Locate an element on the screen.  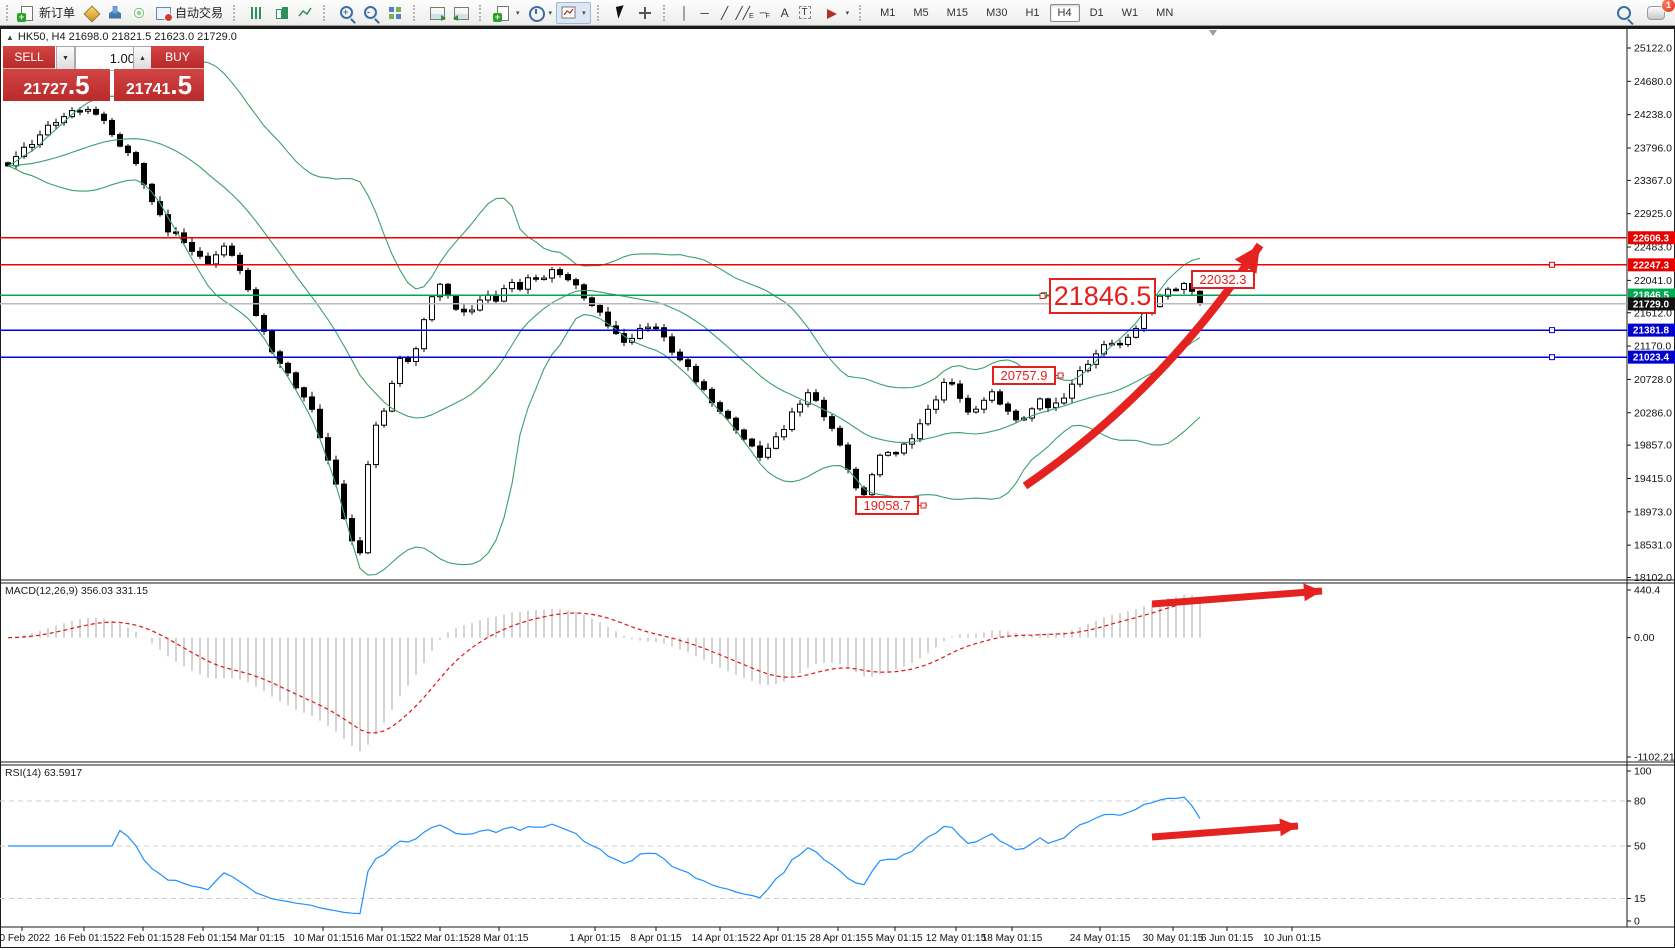
svg-text: 24680.0 is located at coordinates (1653, 82).